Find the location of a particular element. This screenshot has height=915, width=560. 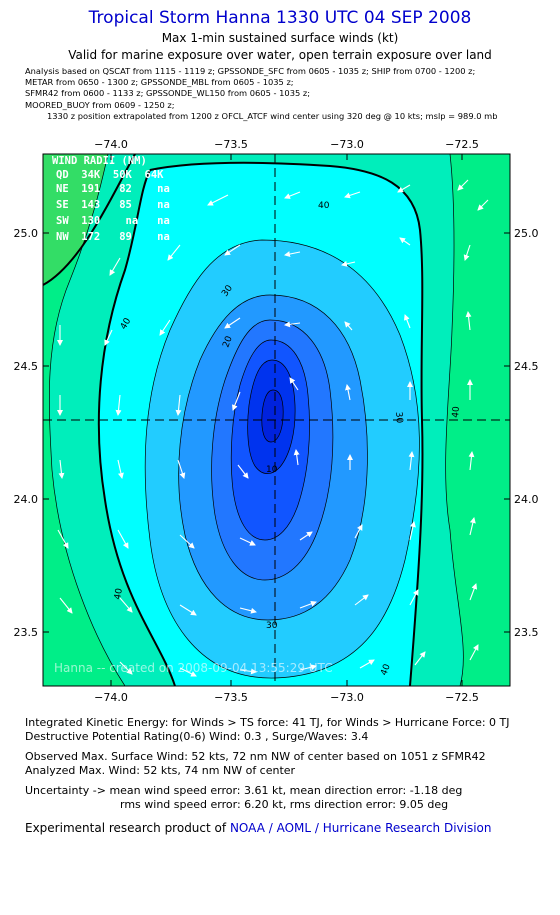

wind-core is located at coordinates (272, 416).